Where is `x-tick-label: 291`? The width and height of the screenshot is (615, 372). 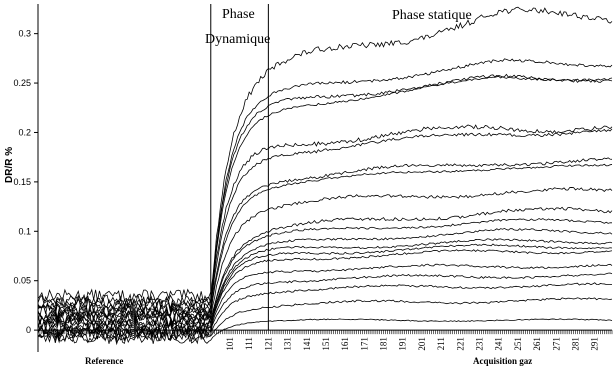
x-tick-label: 291 is located at coordinates (595, 344).